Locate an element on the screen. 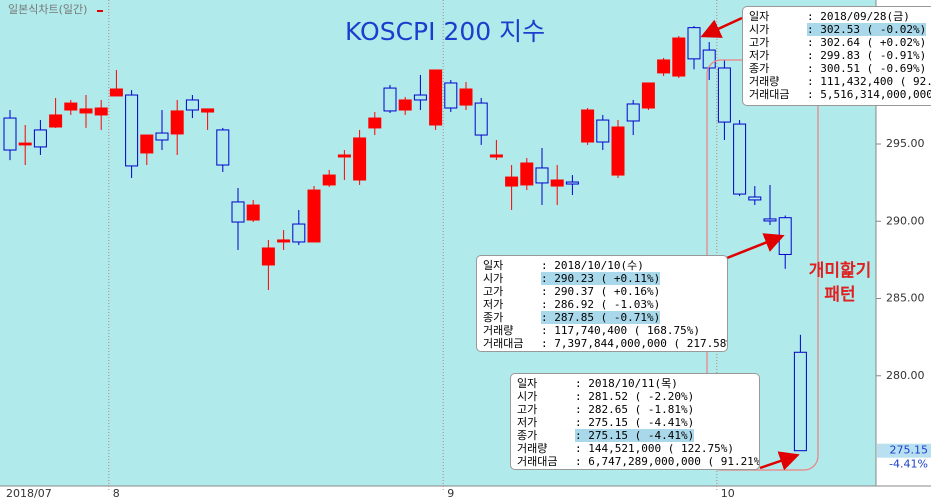 This screenshot has width=931, height=501. info-row: 일자 : 2018/09/28(금) is located at coordinates (840, 16).